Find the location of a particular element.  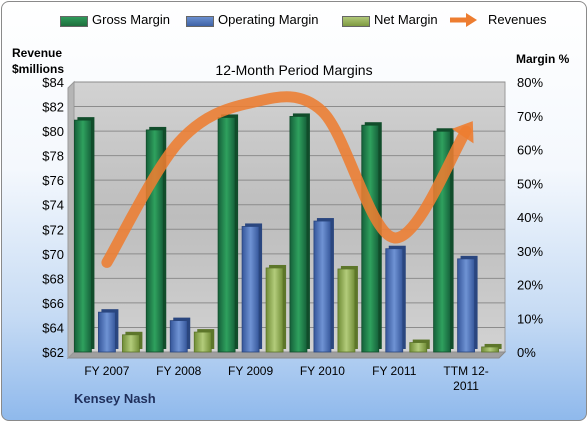

legend-label-gross-margin: Gross Margin is located at coordinates (131, 19).